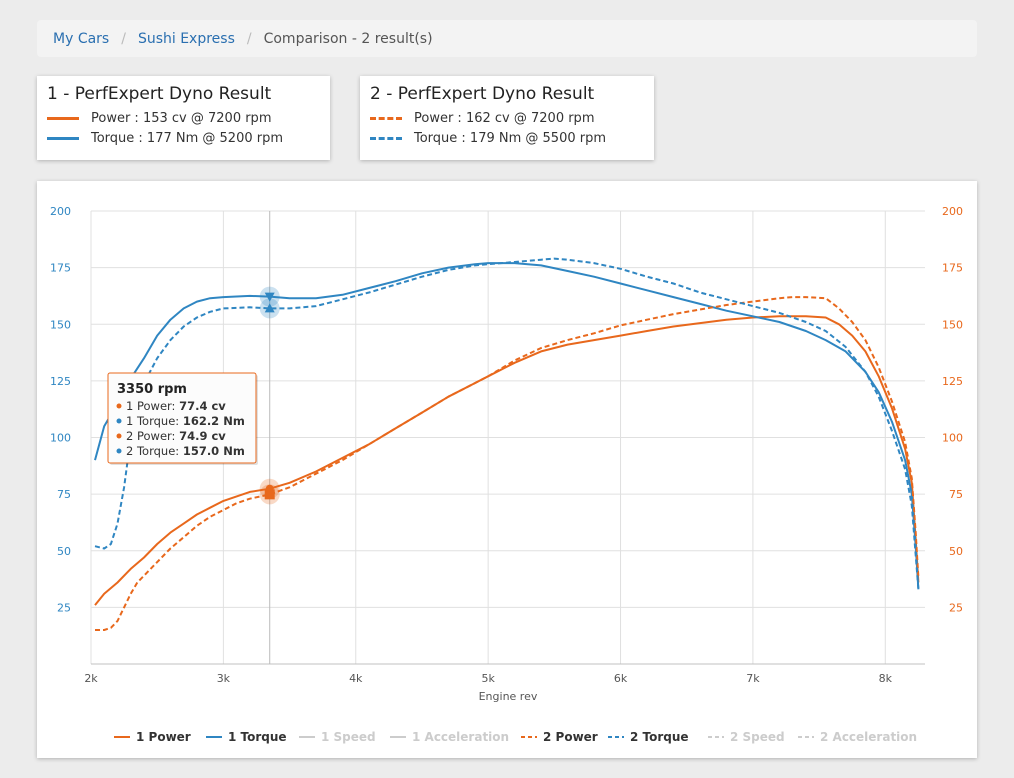 This screenshot has width=1014, height=778. What do you see at coordinates (952, 268) in the screenshot?
I see `y-tick-label-right: 175` at bounding box center [952, 268].